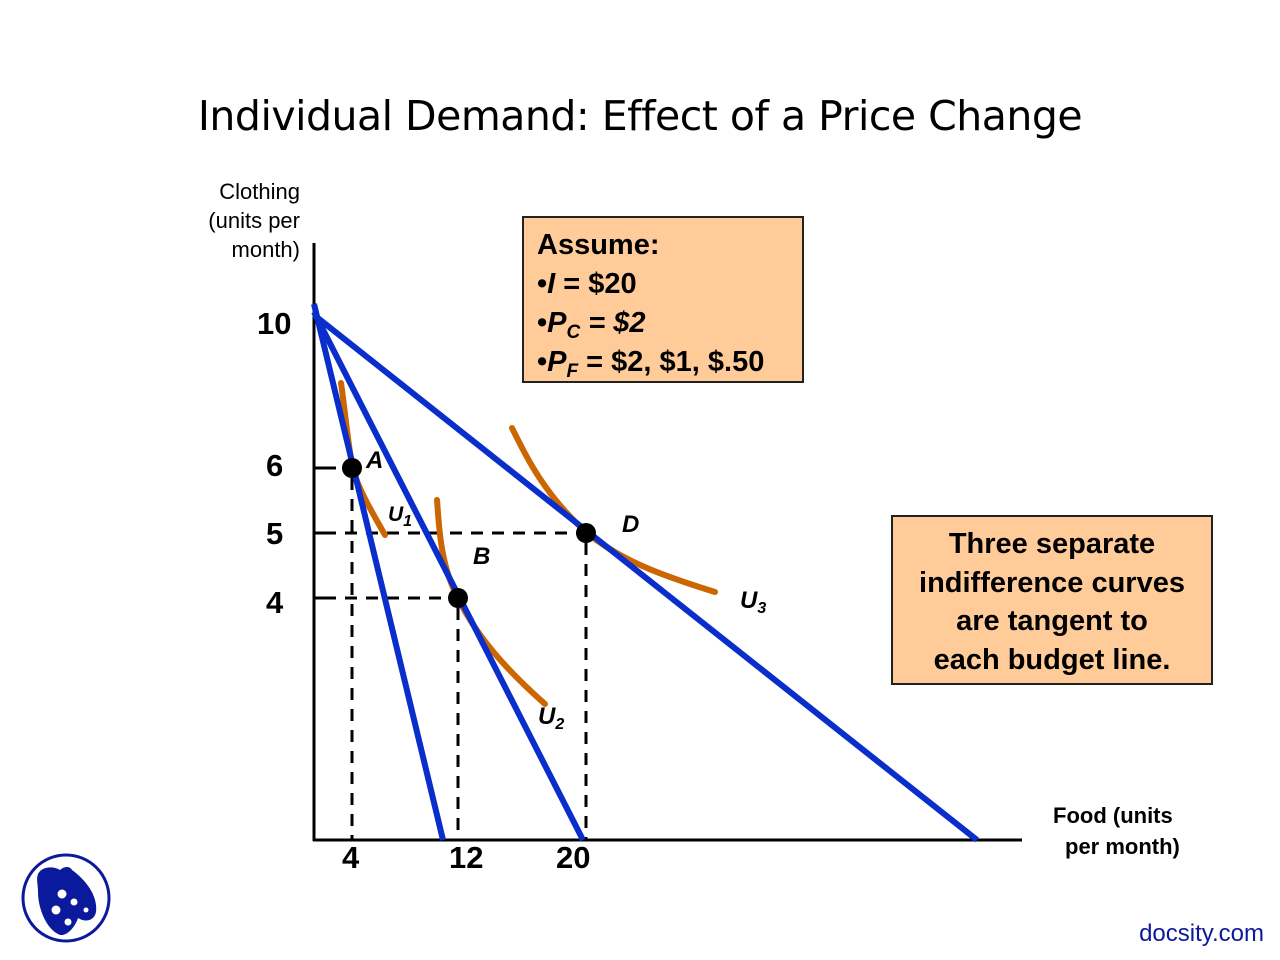  I want to click on assumption-income: •I = $20, so click(587, 284).